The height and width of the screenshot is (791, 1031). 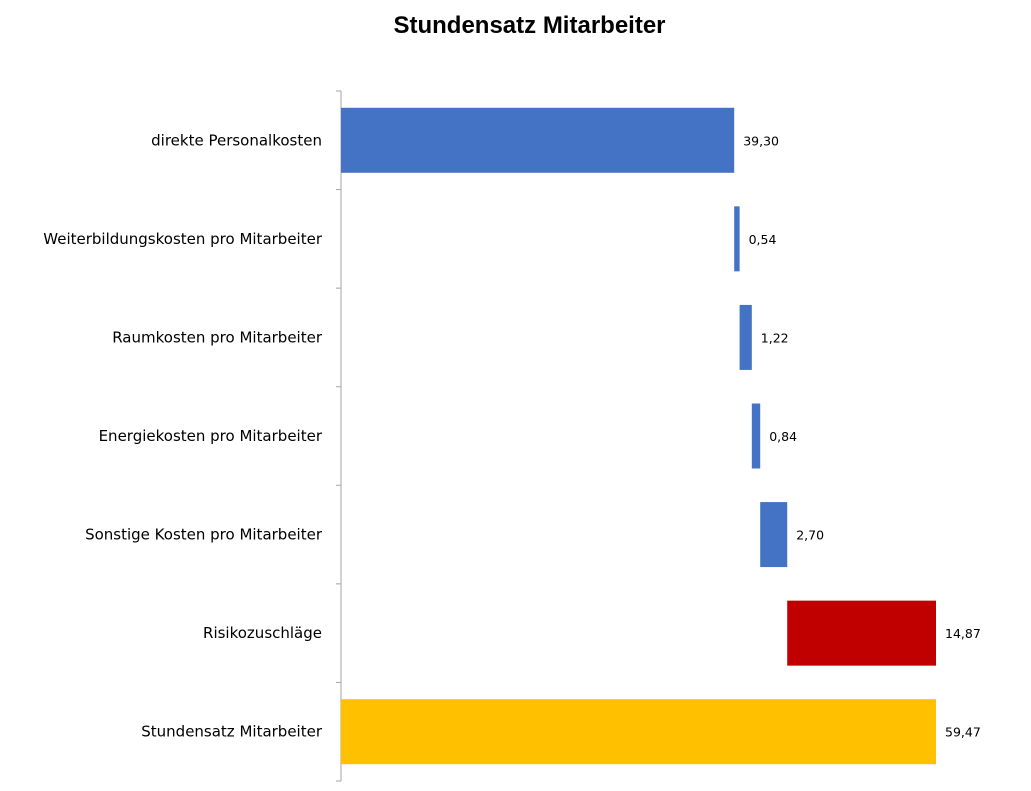 What do you see at coordinates (775, 337) in the screenshot?
I see `value-label: 1,22` at bounding box center [775, 337].